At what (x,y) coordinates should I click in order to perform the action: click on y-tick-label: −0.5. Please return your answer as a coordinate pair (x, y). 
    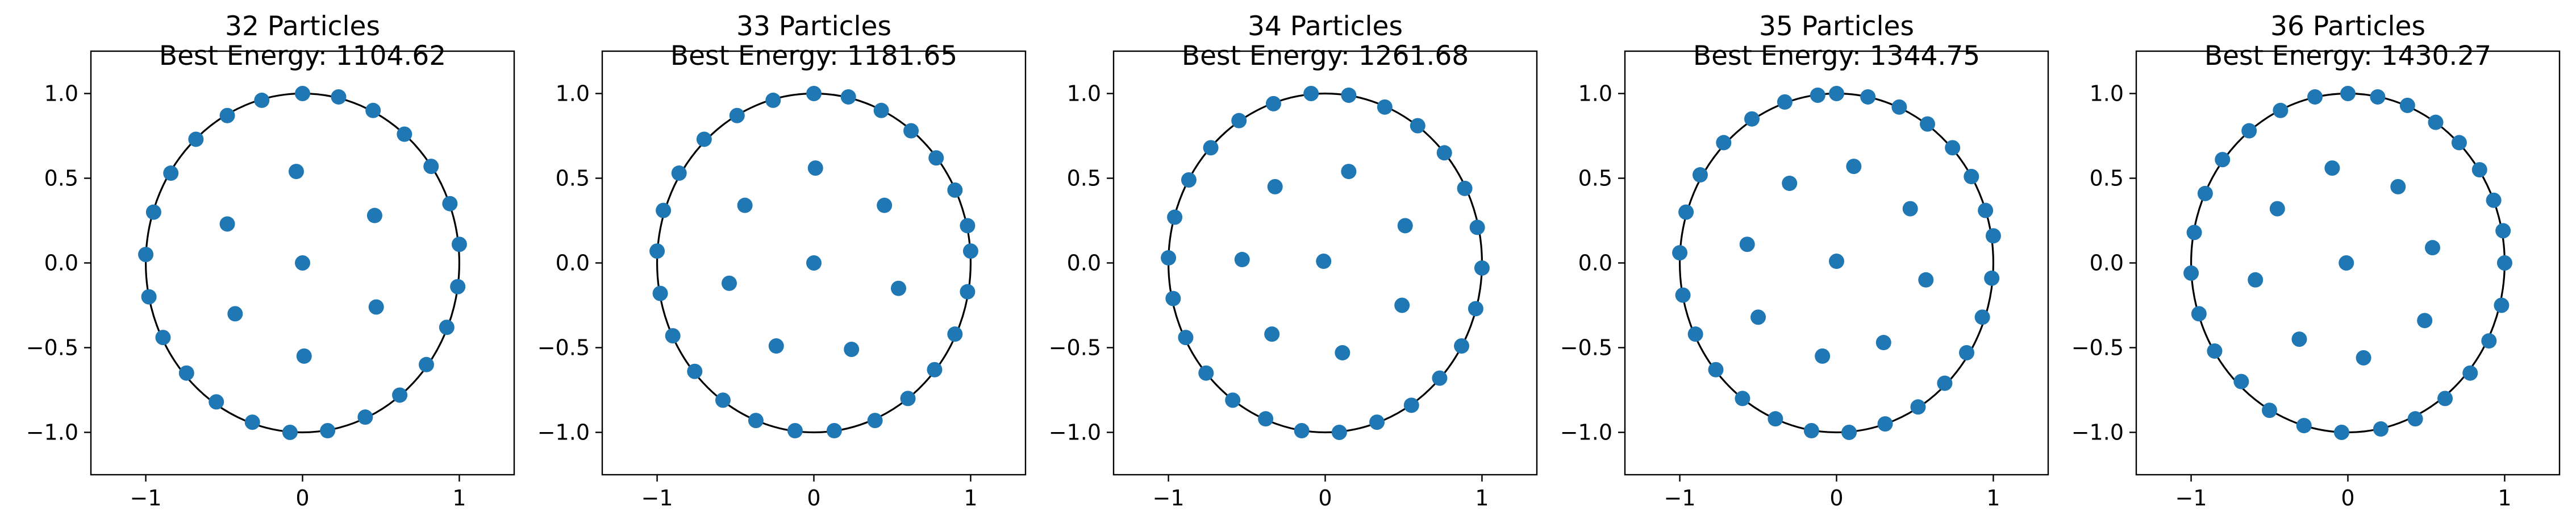
    Looking at the image, I should click on (1075, 347).